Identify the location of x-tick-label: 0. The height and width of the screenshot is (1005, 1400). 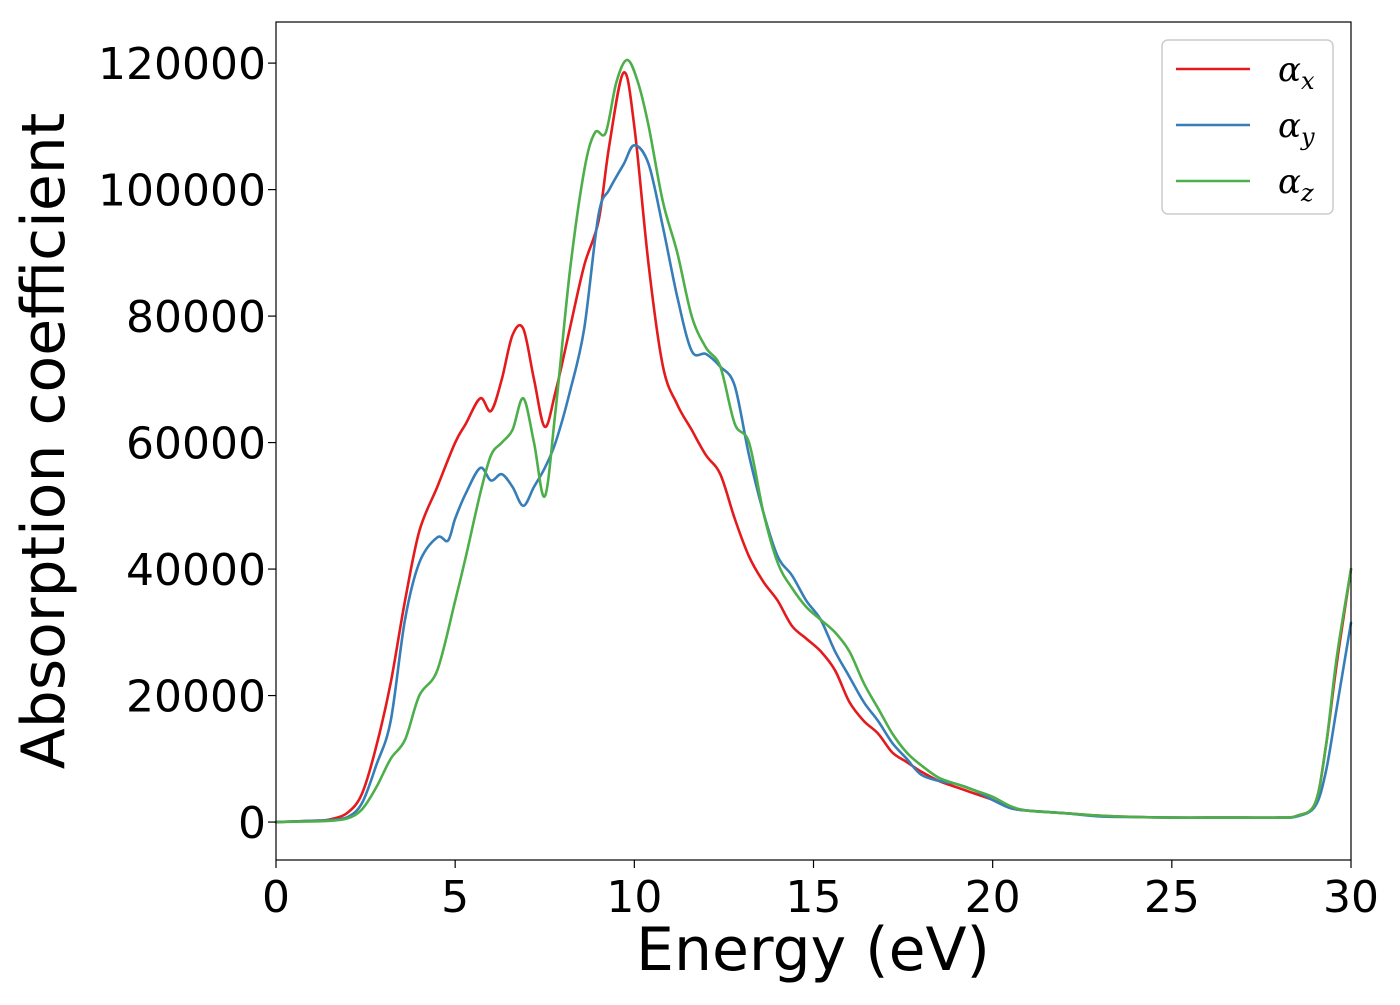
(276, 897).